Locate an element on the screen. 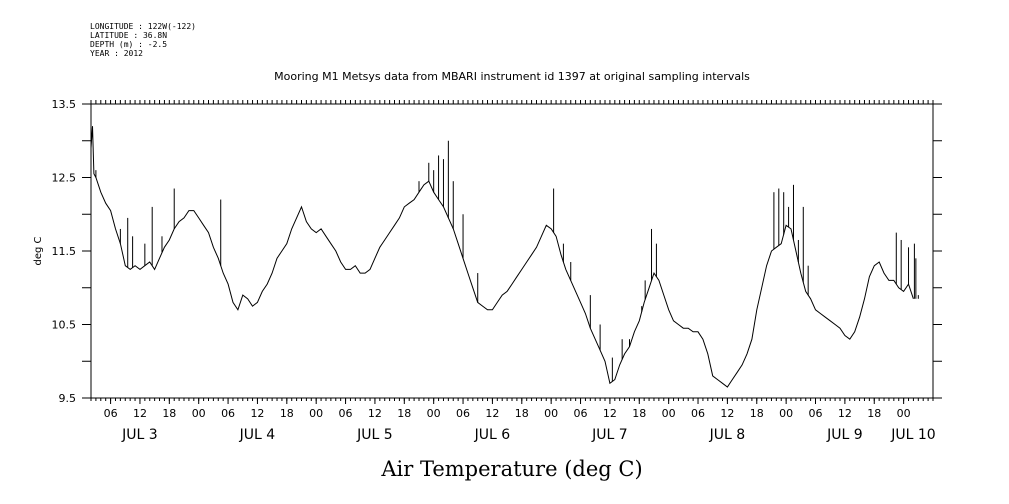 The image size is (1009, 504). latitude-text: LATITUDE : 36.8N is located at coordinates (129, 35).